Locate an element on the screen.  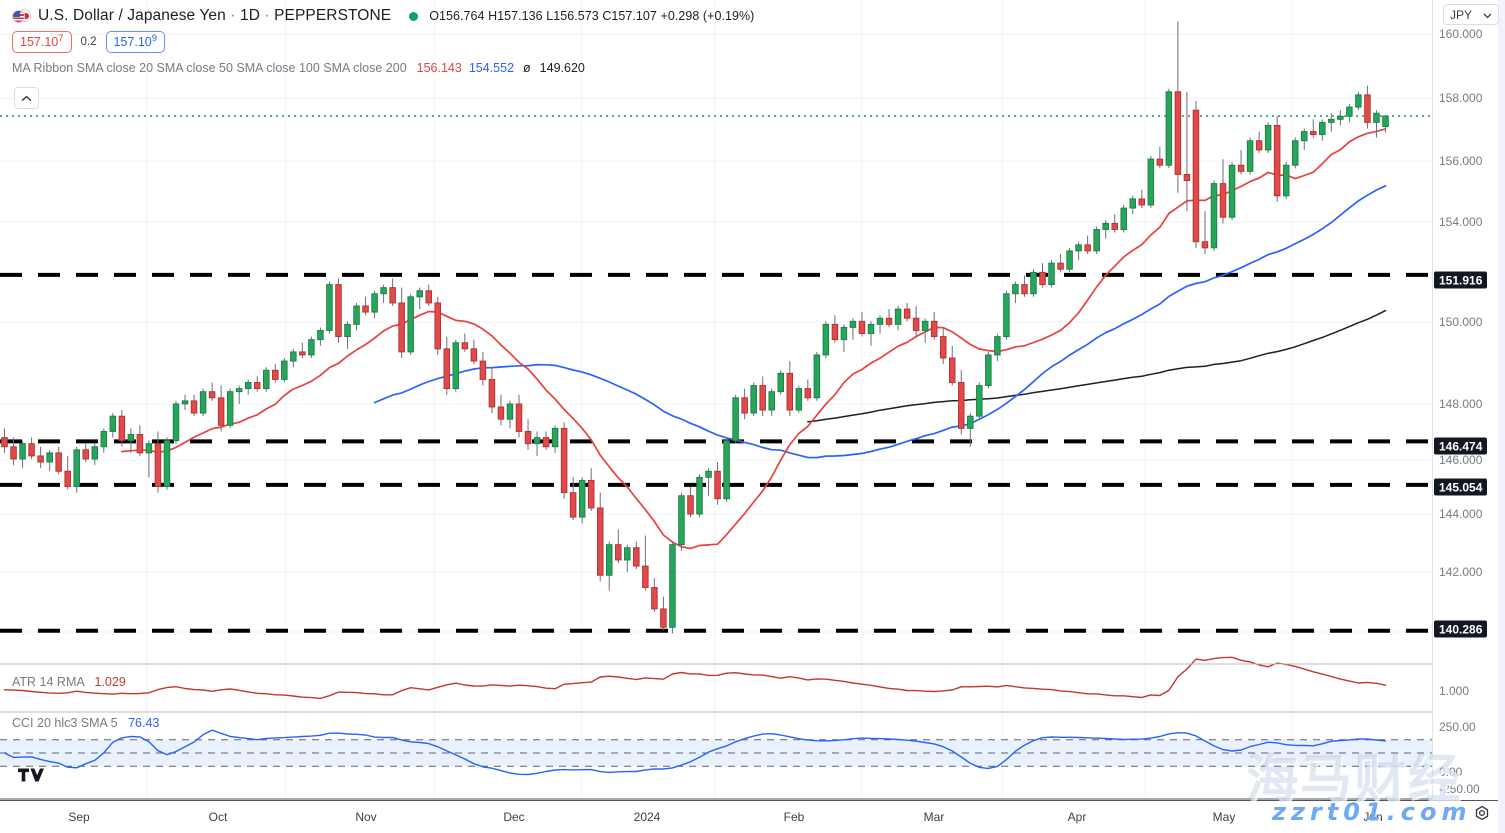
title-sep-1: · is located at coordinates (233, 15).